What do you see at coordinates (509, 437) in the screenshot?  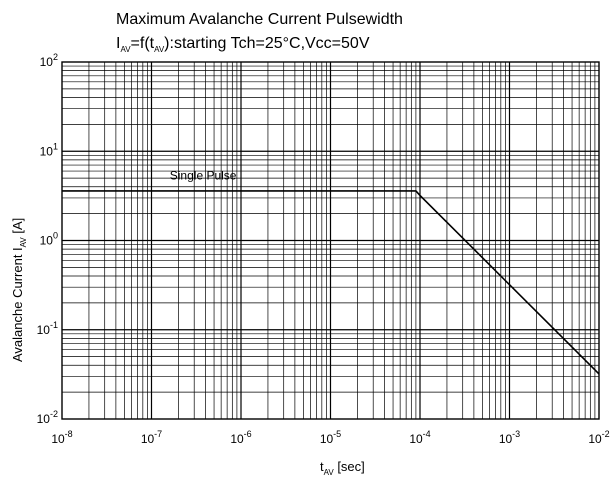 I see `x-tick-label: 10⁻³` at bounding box center [509, 437].